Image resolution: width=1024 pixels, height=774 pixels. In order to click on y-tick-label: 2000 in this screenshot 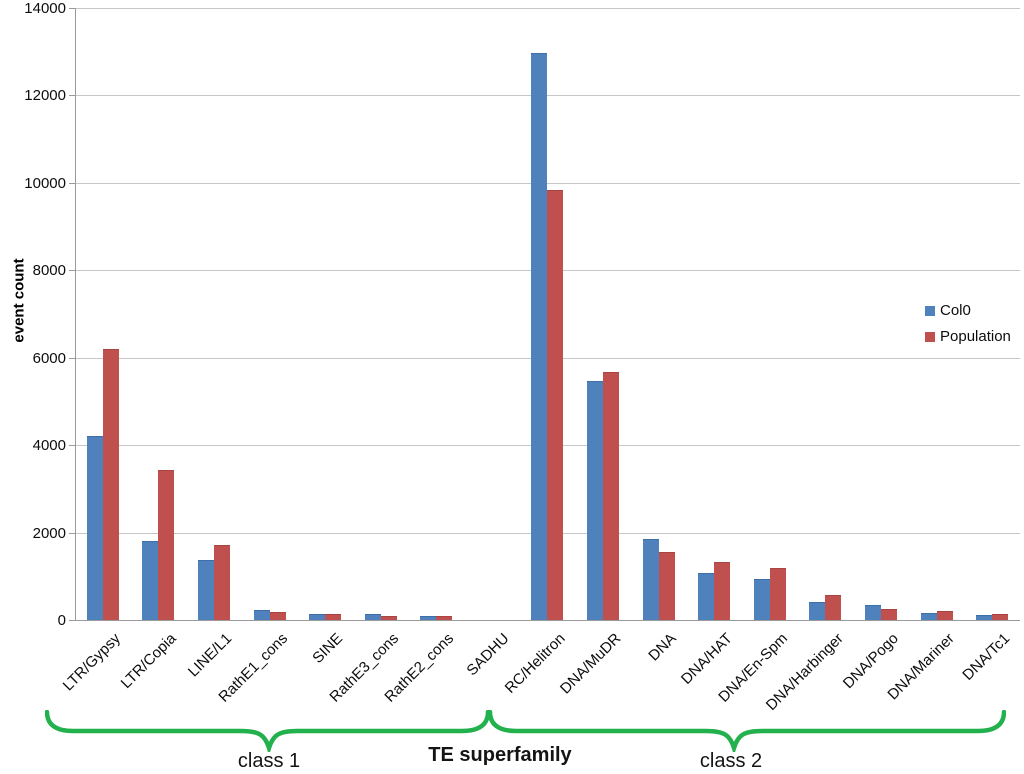, I will do `click(49, 533)`.